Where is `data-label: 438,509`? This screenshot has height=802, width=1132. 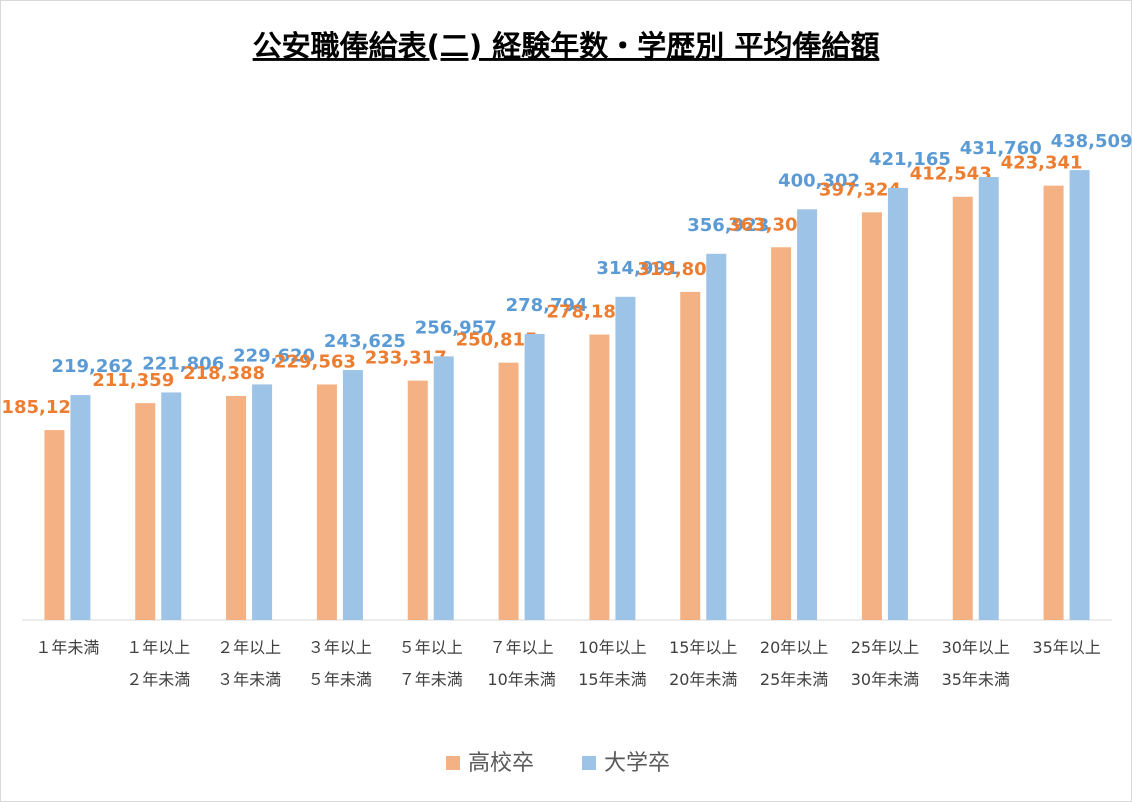
data-label: 438,509 is located at coordinates (1091, 141).